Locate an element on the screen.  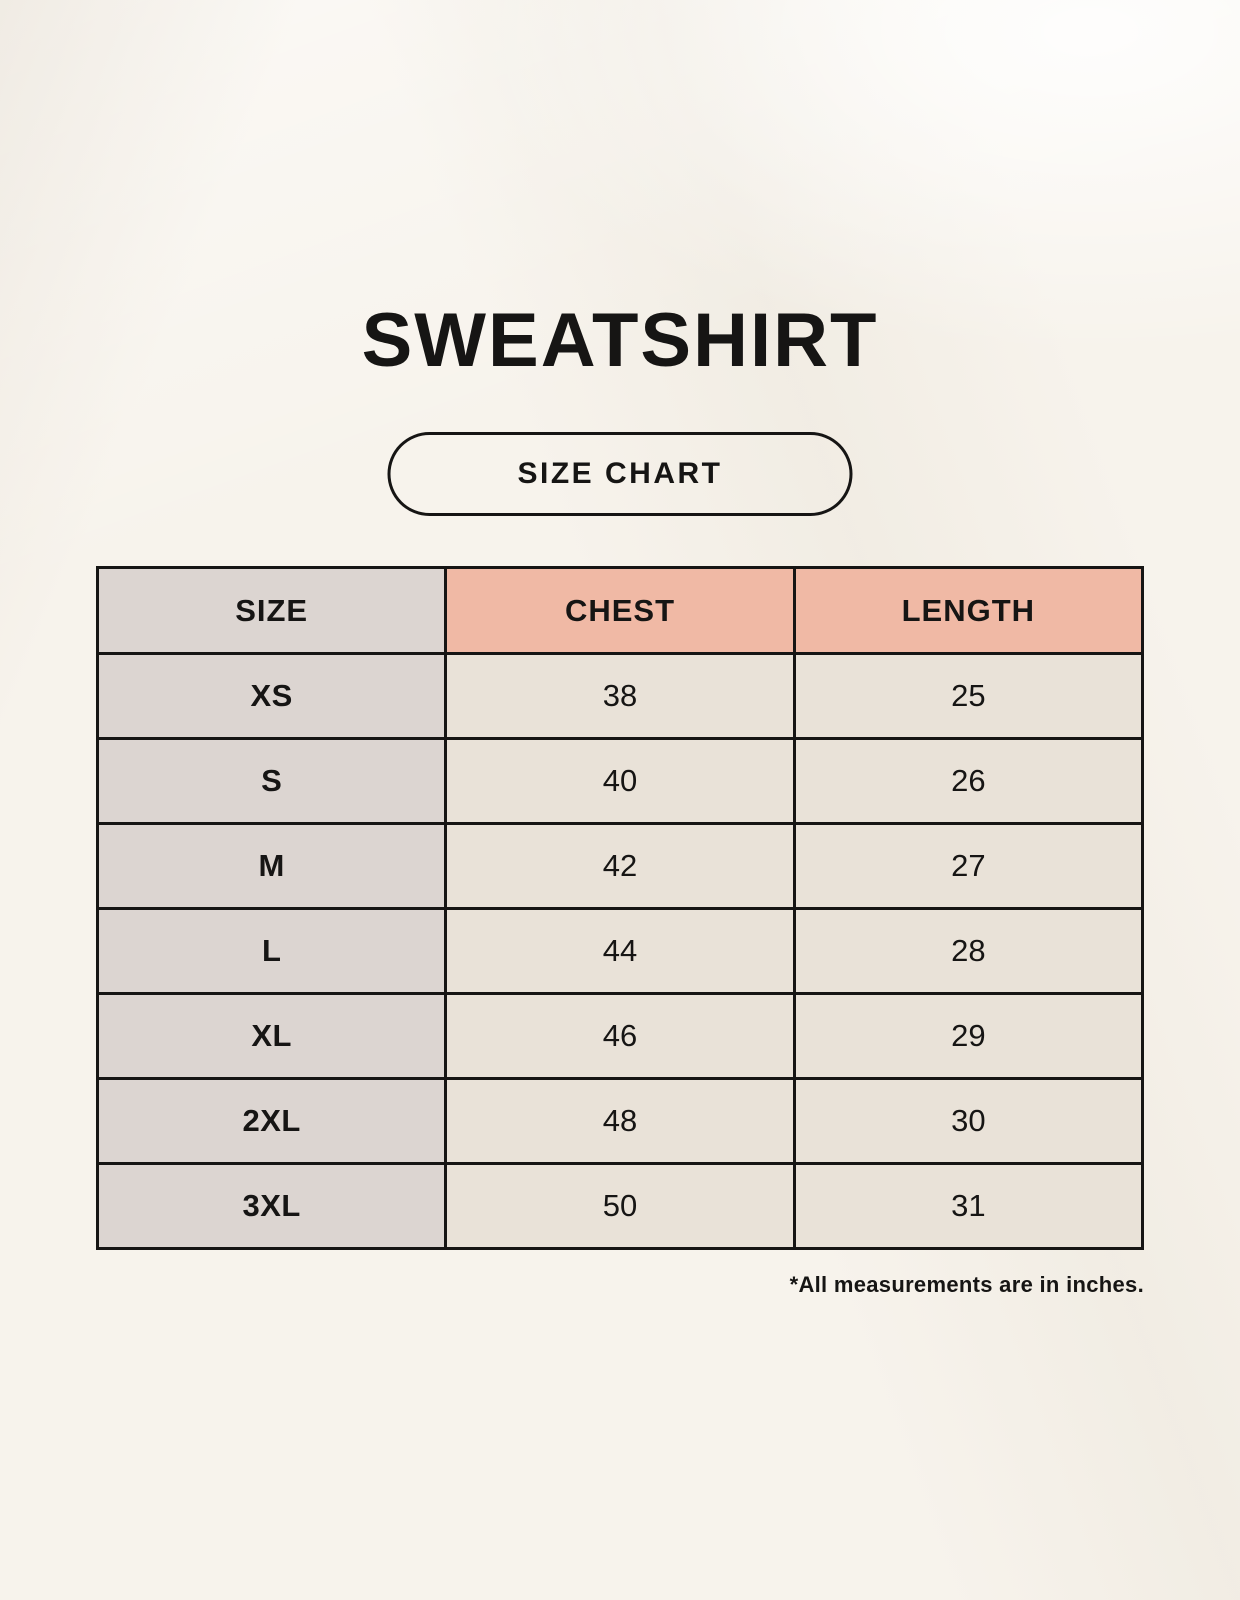
column-header-length: LENGTH is located at coordinates (968, 610).